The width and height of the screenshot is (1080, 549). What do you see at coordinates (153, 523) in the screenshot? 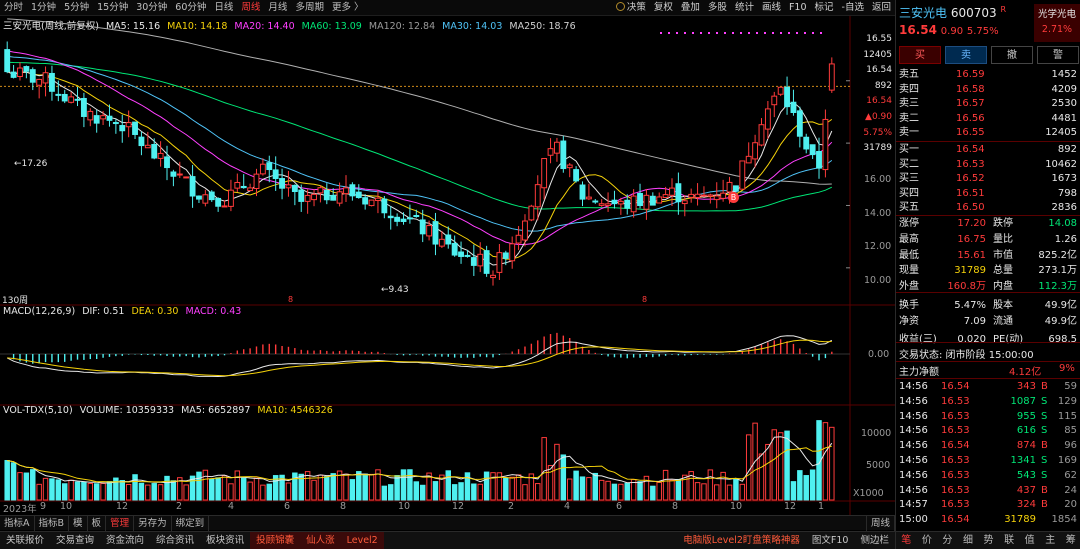
I see `tab-save-as: 另存为` at bounding box center [153, 523].